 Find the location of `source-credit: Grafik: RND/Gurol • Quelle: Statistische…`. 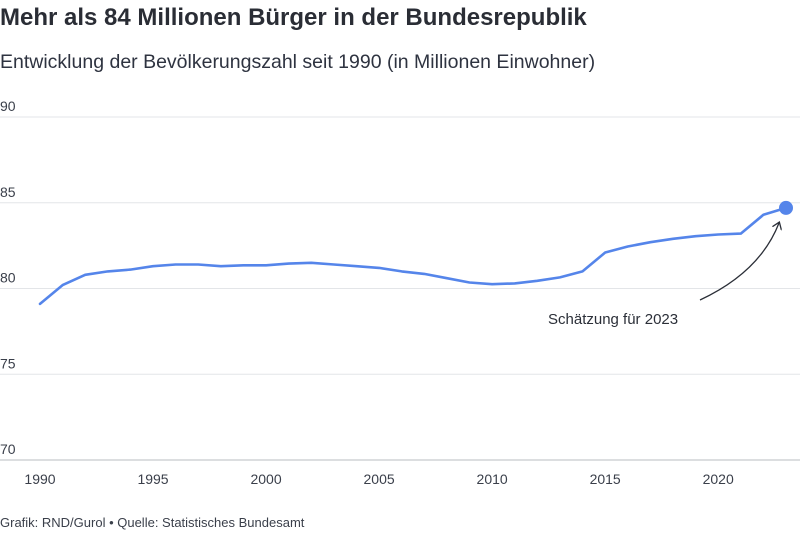

source-credit: Grafik: RND/Gurol • Quelle: Statistische… is located at coordinates (152, 522).